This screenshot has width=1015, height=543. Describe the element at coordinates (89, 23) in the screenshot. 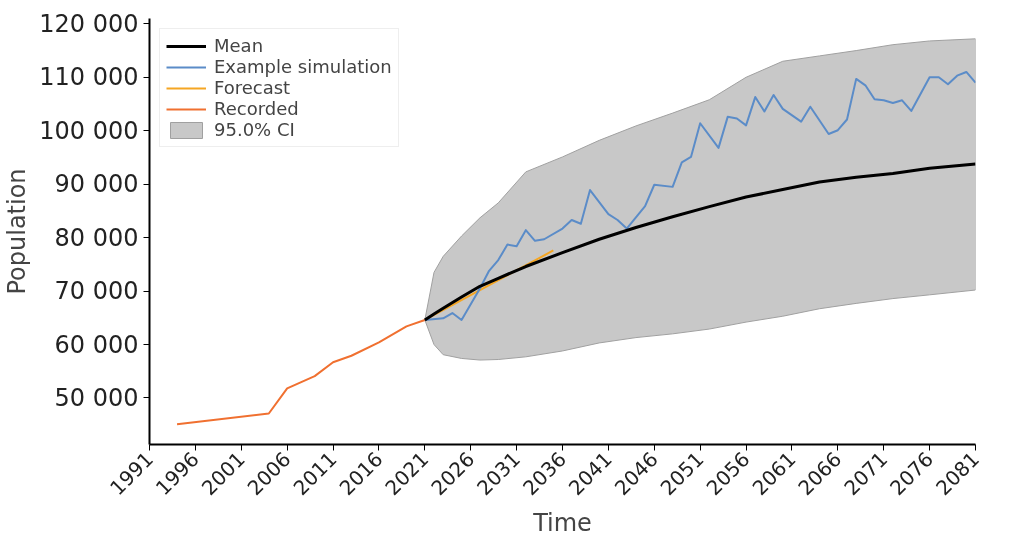

I see `y-tick-label: 120 000` at that location.